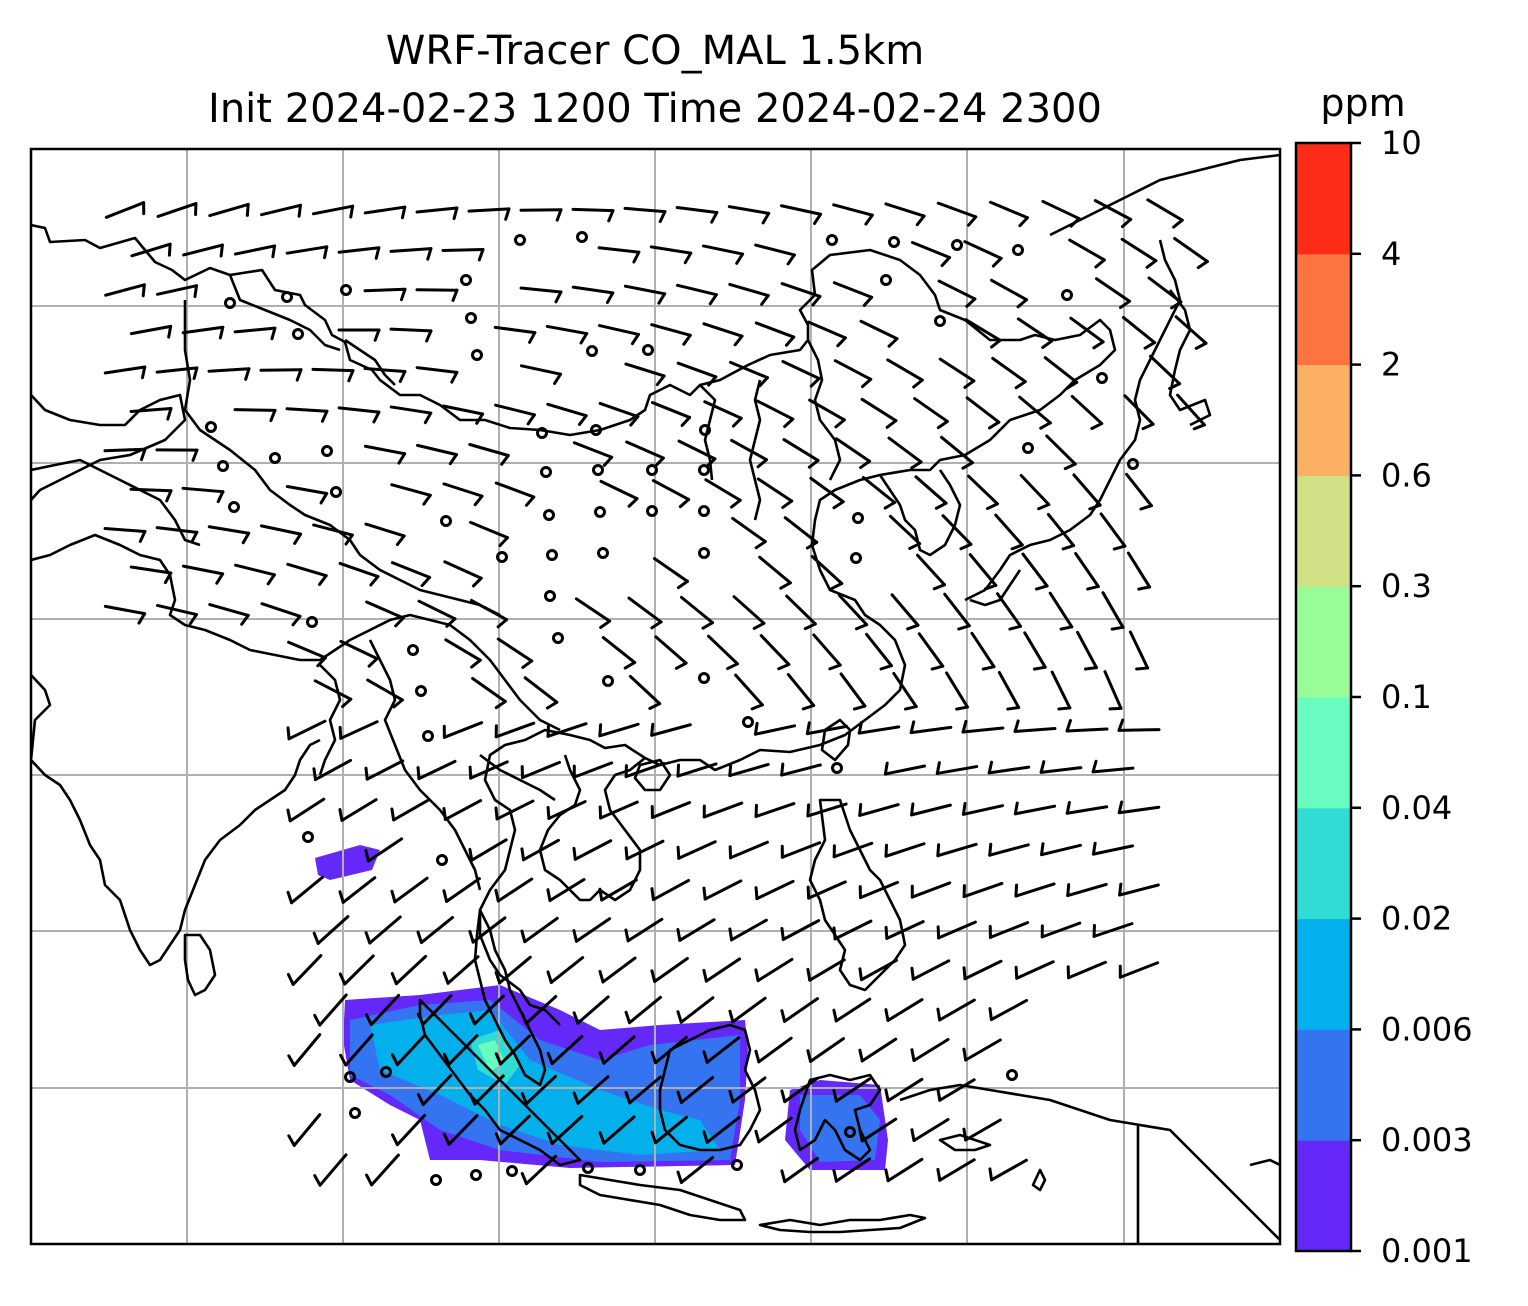 Image resolution: width=1528 pixels, height=1306 pixels. What do you see at coordinates (655, 51) in the screenshot?
I see `map-title-line1: WRF-Tracer CO_MAL 1.5km` at bounding box center [655, 51].